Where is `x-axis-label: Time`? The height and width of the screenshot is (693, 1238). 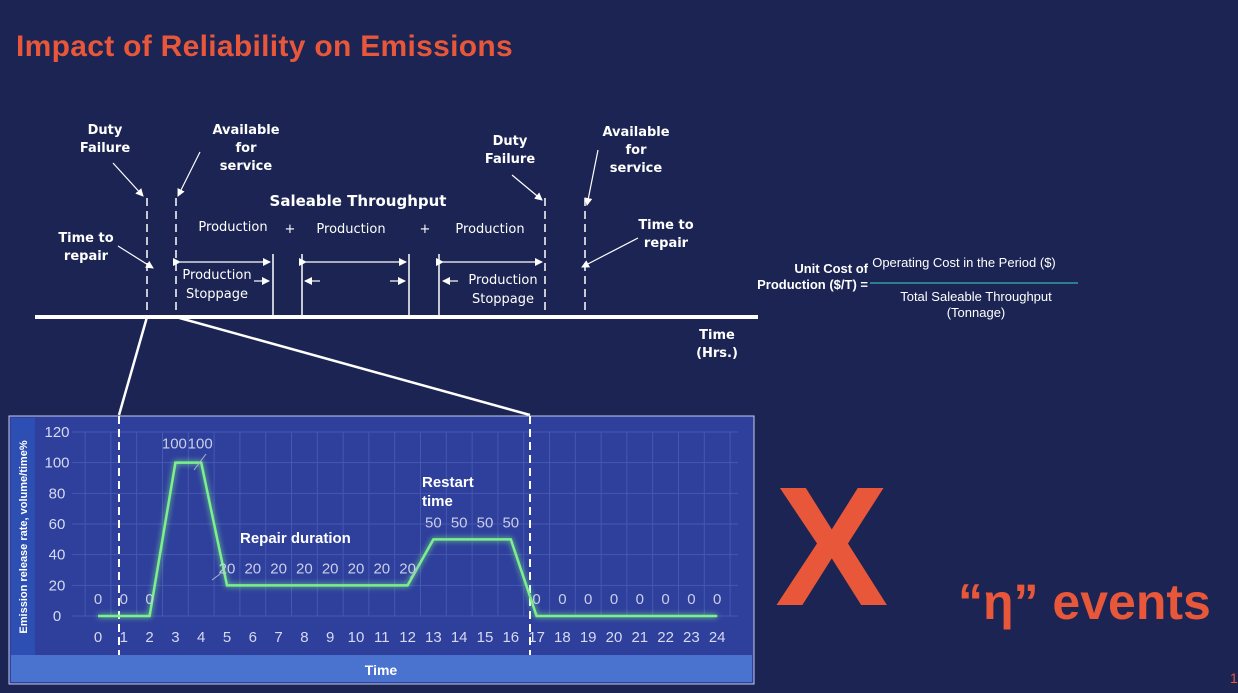 x-axis-label: Time is located at coordinates (381, 670).